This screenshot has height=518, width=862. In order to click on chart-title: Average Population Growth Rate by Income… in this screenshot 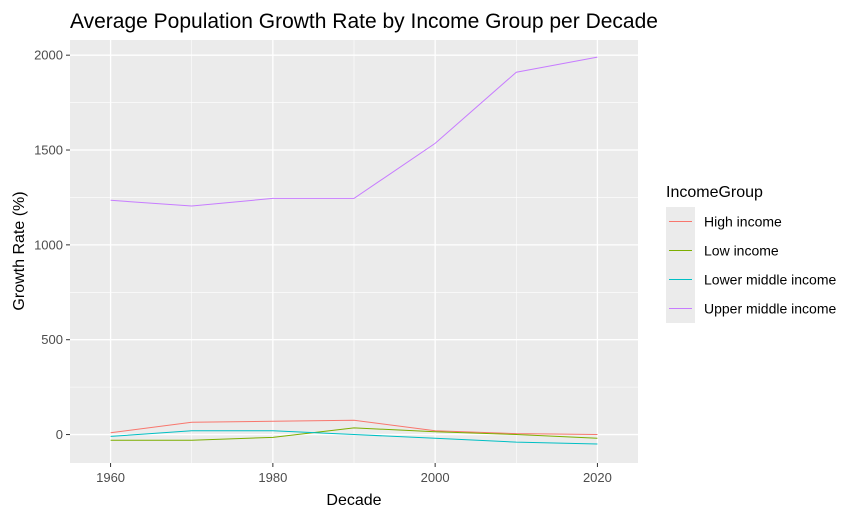, I will do `click(364, 21)`.